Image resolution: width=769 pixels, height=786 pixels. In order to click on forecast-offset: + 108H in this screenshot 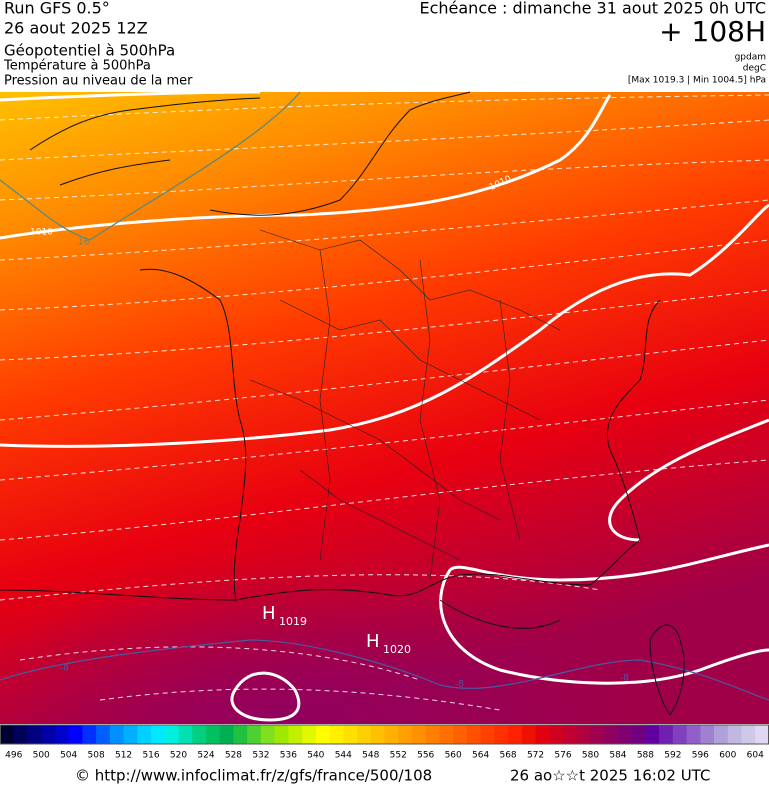, I will do `click(712, 31)`.